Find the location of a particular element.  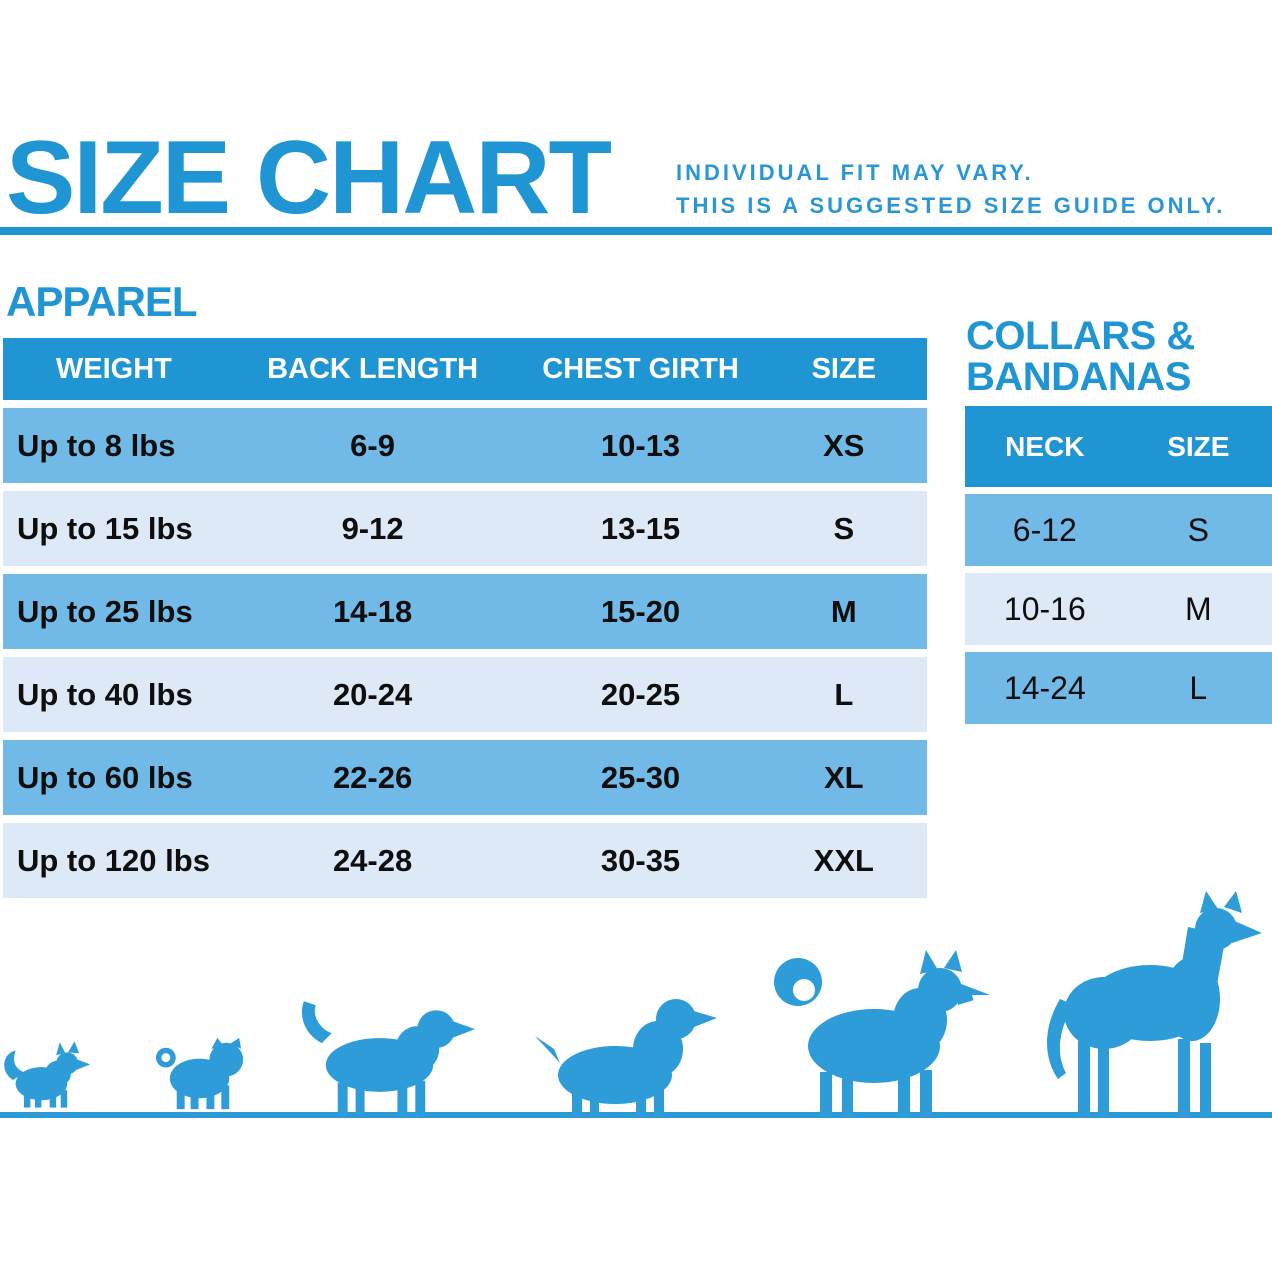

dog-silhouette-pomeranian is located at coordinates (46, 1074).